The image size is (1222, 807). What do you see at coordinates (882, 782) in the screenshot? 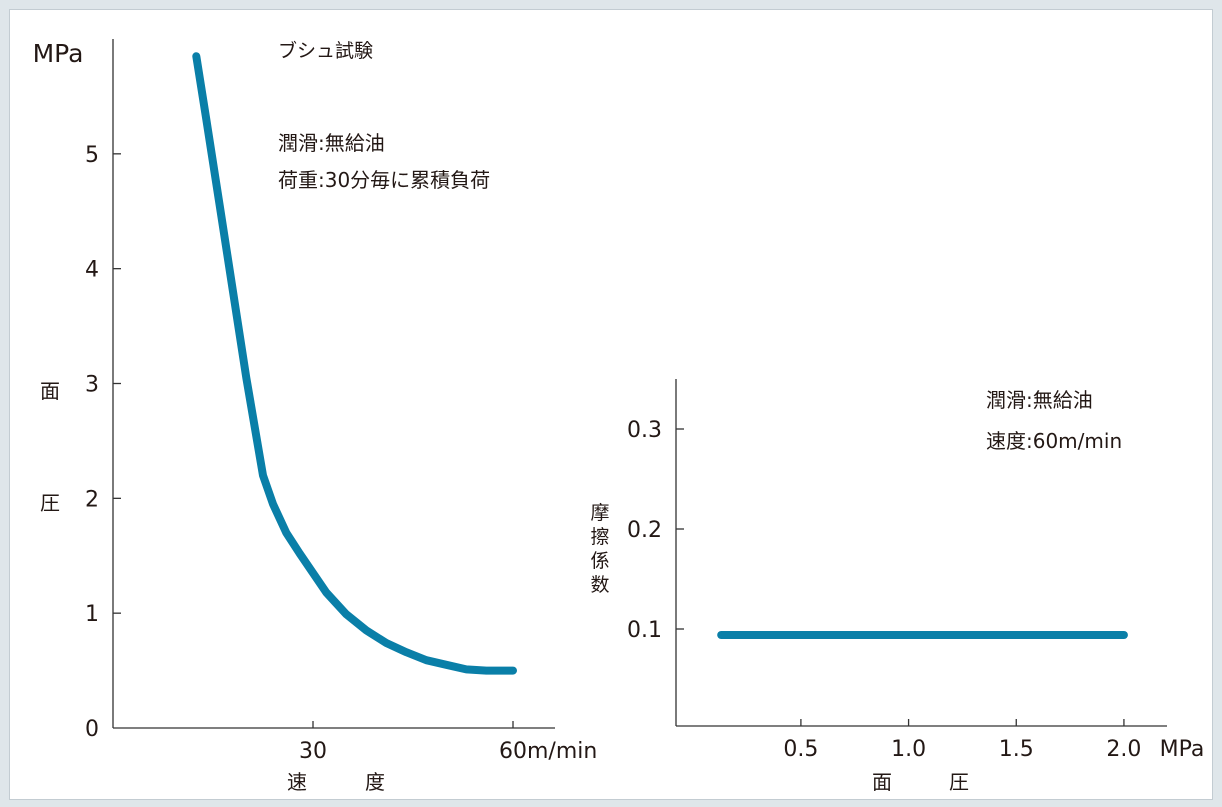
I see `x-axis-label-char: 面` at bounding box center [882, 782].